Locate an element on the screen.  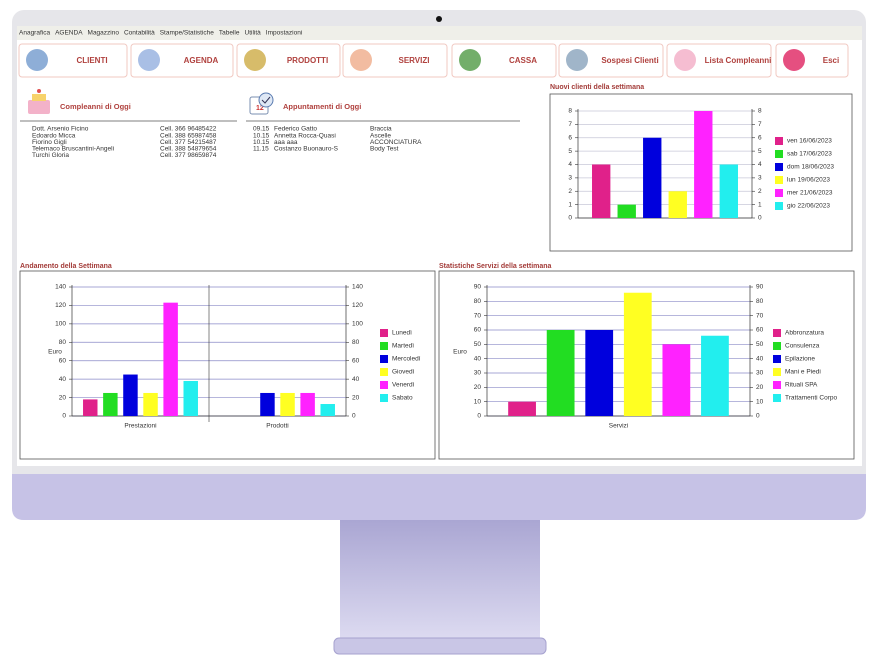
appointment-cell: Braccia is located at coordinates (381, 129).